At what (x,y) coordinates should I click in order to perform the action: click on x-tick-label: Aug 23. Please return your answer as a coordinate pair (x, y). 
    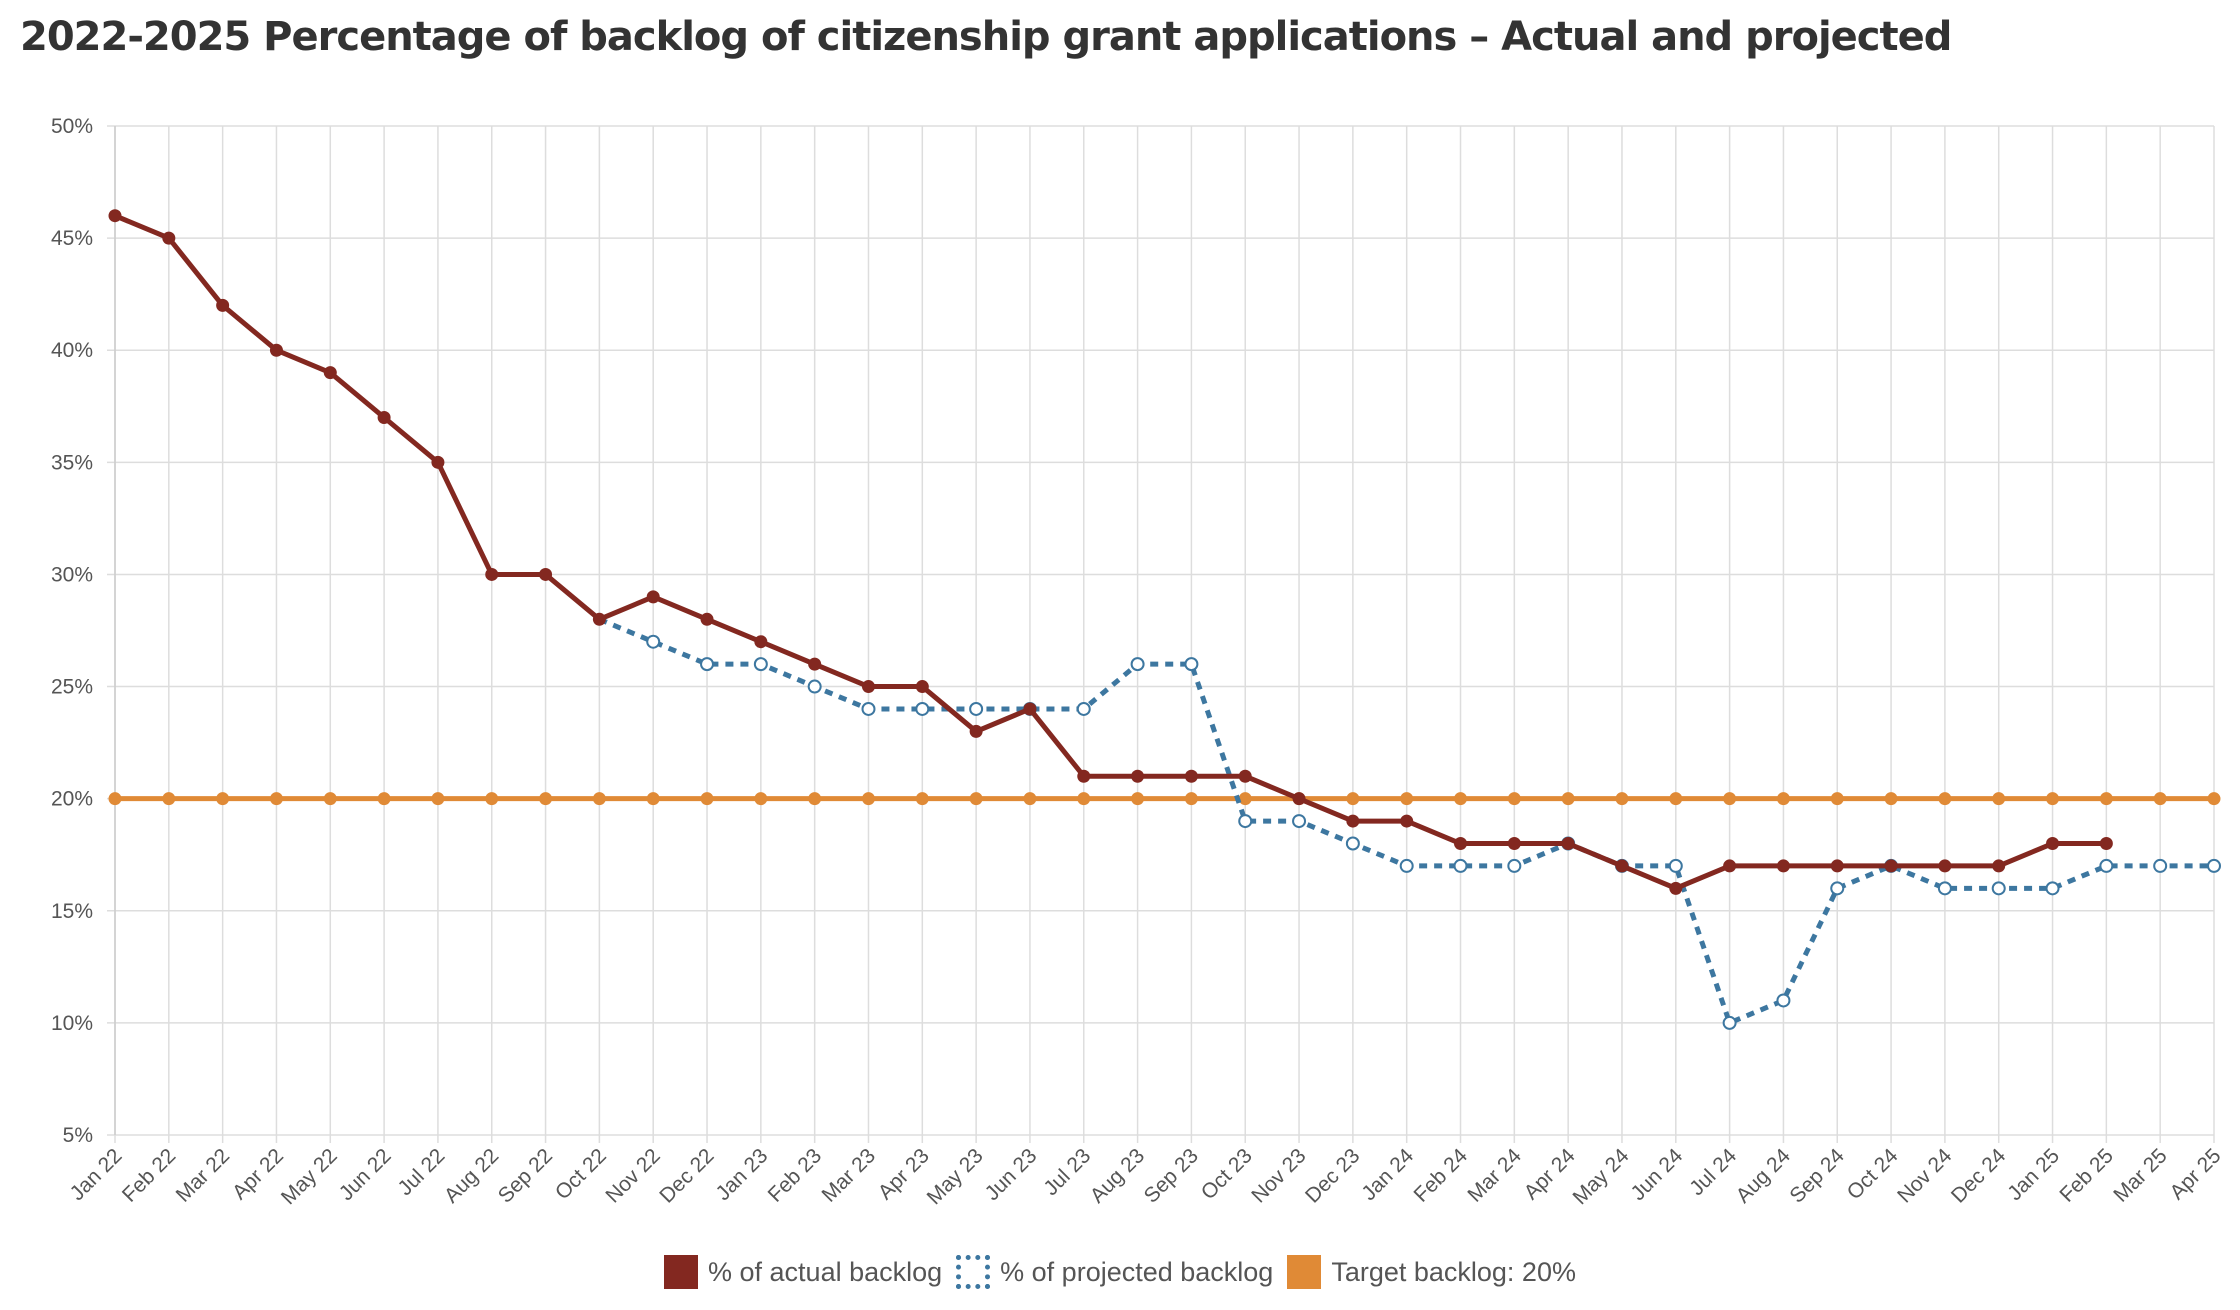
    Looking at the image, I should click on (1117, 1175).